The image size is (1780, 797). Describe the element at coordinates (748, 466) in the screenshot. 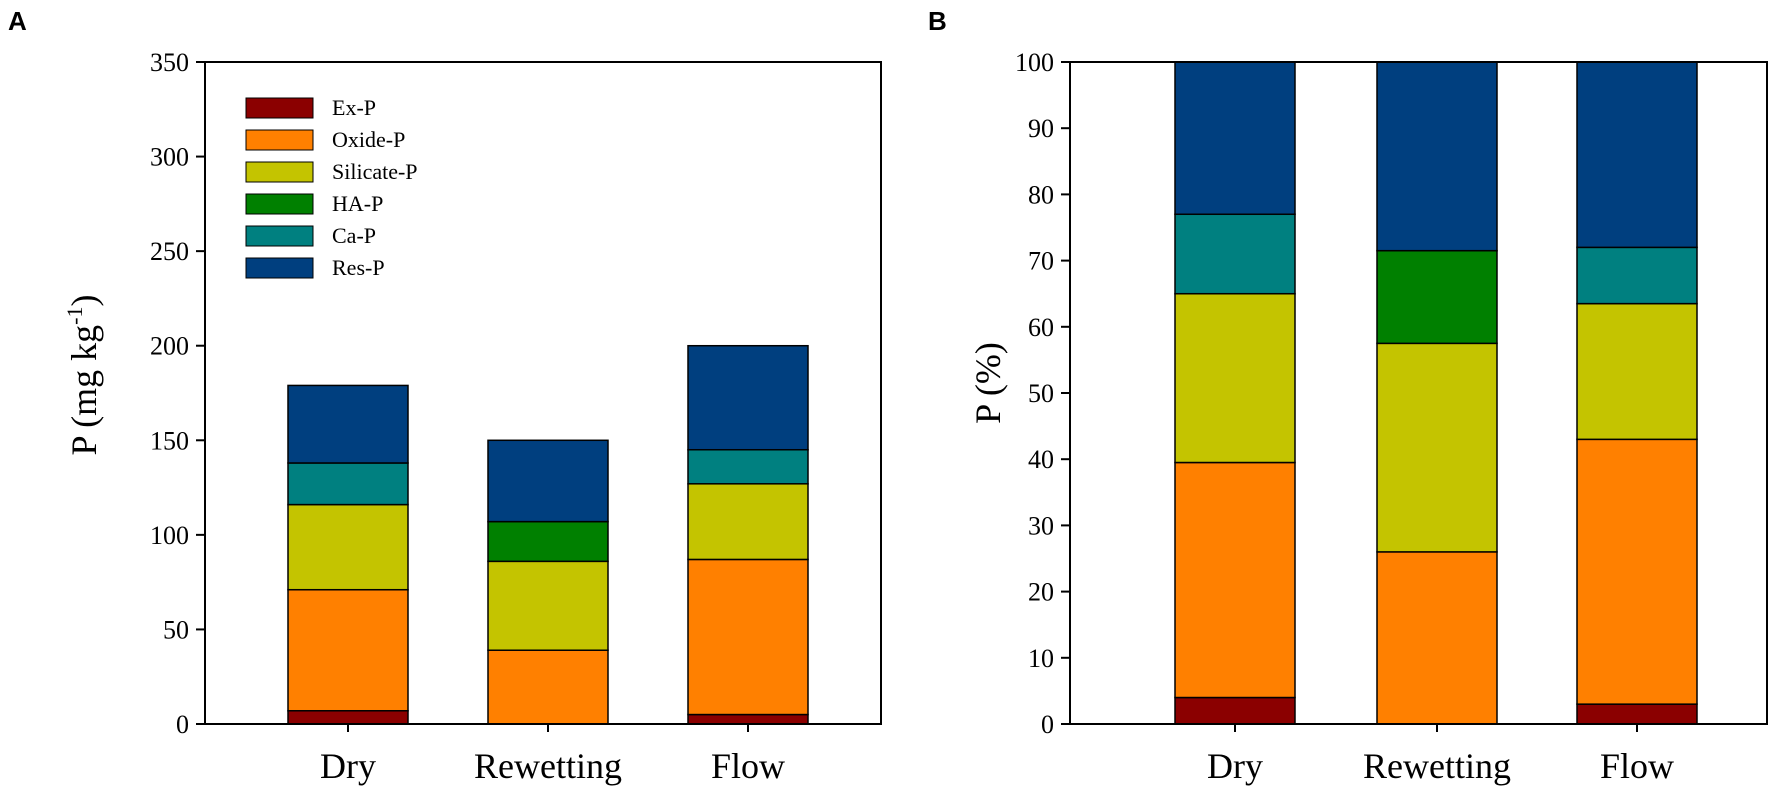

I see `chart-a-bar-flow-ca-p` at that location.